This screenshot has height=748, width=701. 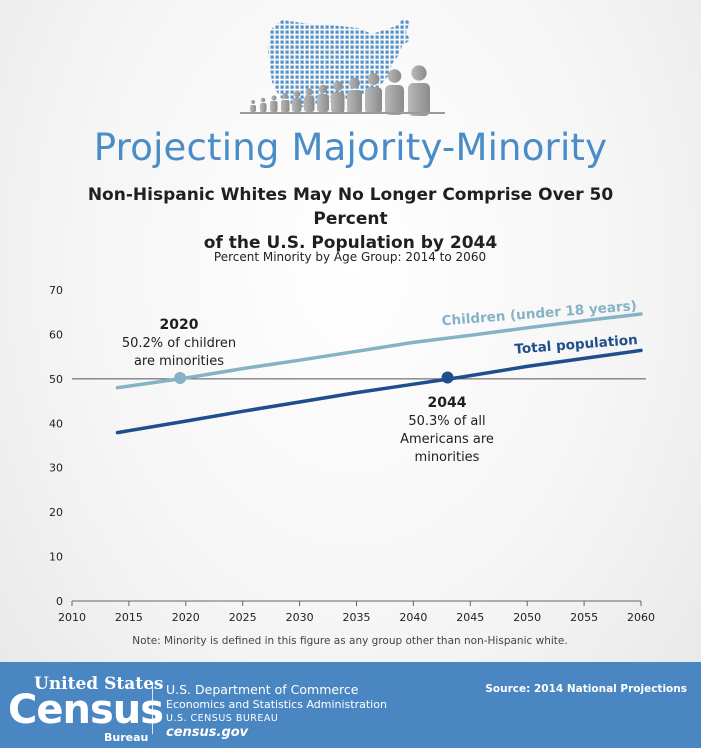 I want to click on annotation-2044-year: 2044, so click(x=447, y=403).